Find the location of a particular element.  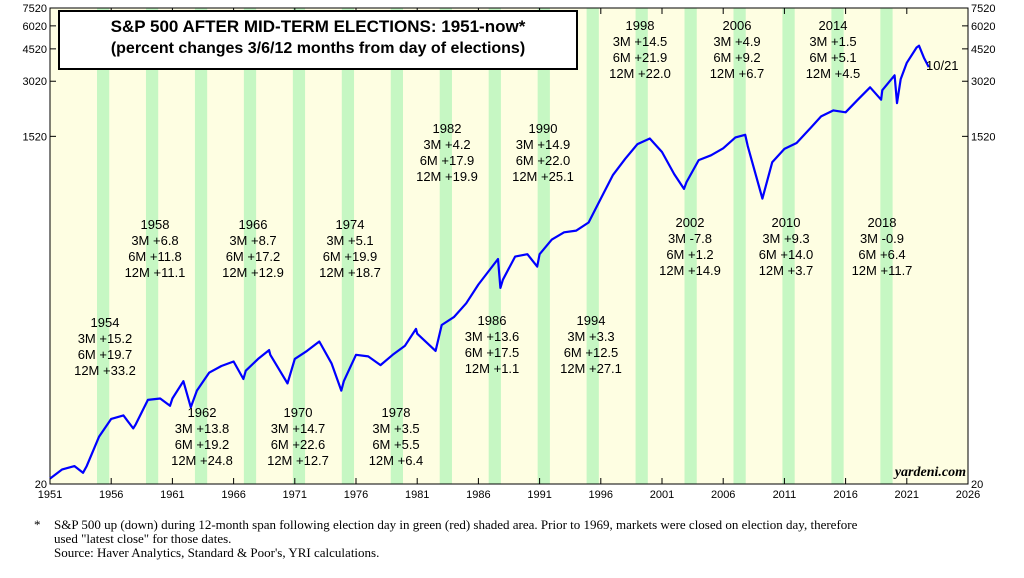

x-tick-label: 1986 is located at coordinates (478, 495).